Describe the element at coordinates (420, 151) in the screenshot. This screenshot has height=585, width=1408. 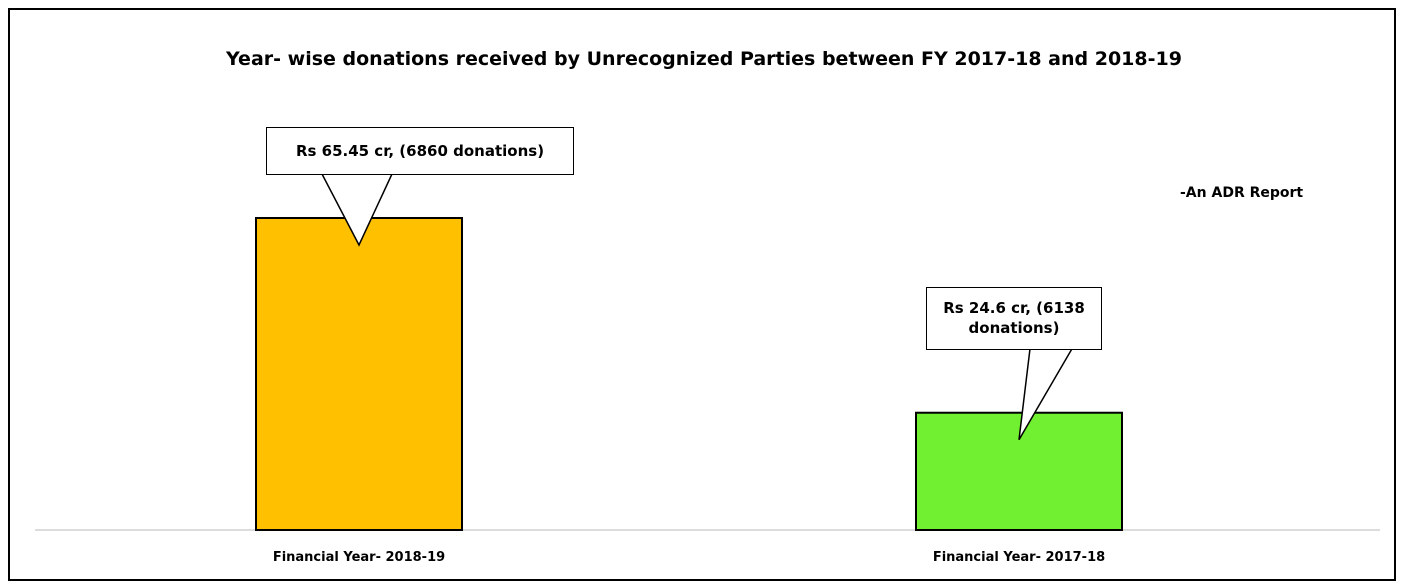
I see `data-label: Rs 65.45 cr, (6860 donations)` at that location.